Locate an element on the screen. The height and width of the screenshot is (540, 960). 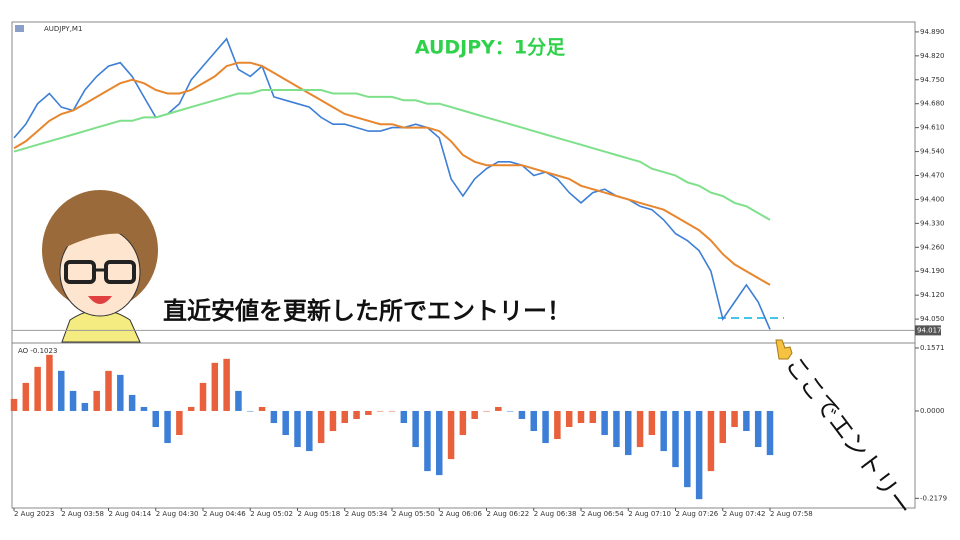
y-tick-label: 94.190 is located at coordinates (932, 271).